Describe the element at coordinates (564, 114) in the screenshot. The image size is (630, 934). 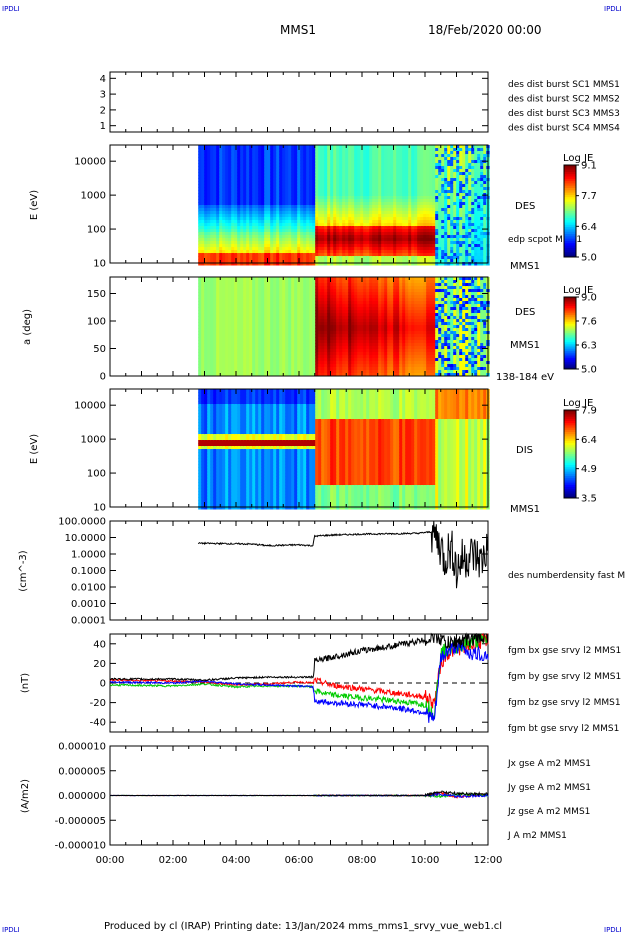
I see `availability-legend-3: des dist burst SC3 MMS3` at that location.